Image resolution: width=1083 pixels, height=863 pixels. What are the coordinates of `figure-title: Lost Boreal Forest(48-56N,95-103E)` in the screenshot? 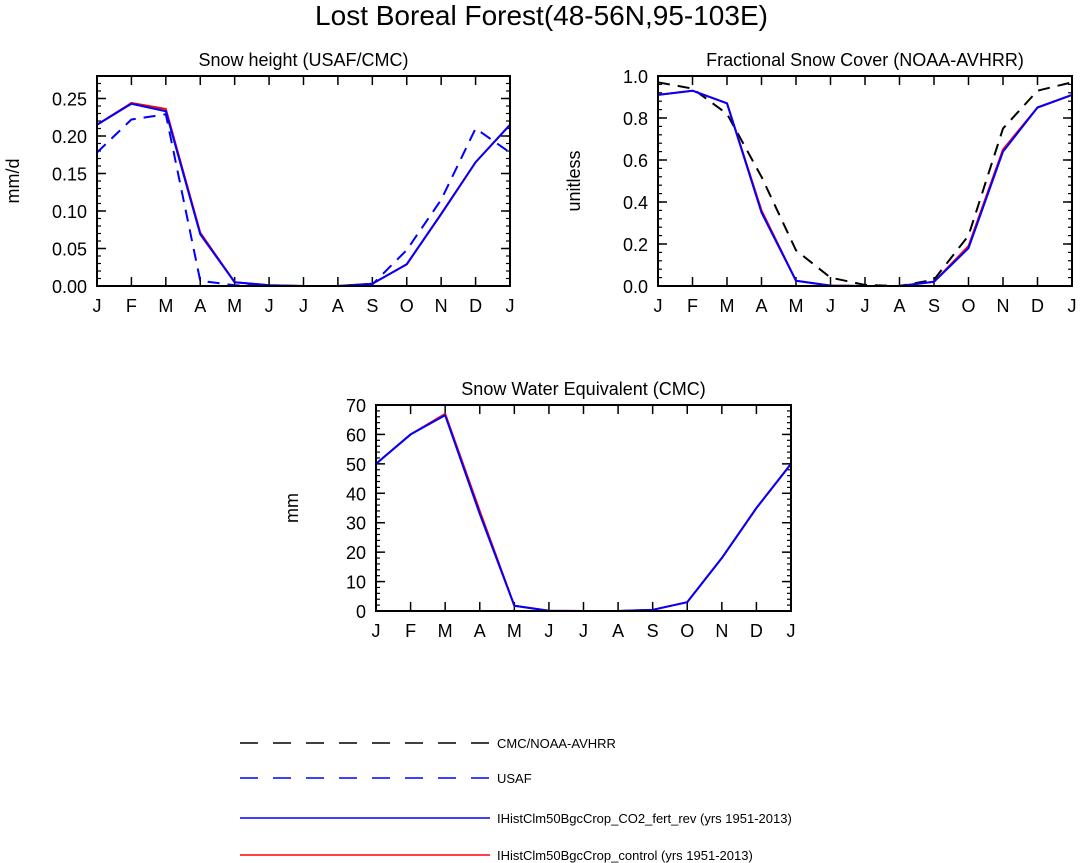 It's located at (541, 15).